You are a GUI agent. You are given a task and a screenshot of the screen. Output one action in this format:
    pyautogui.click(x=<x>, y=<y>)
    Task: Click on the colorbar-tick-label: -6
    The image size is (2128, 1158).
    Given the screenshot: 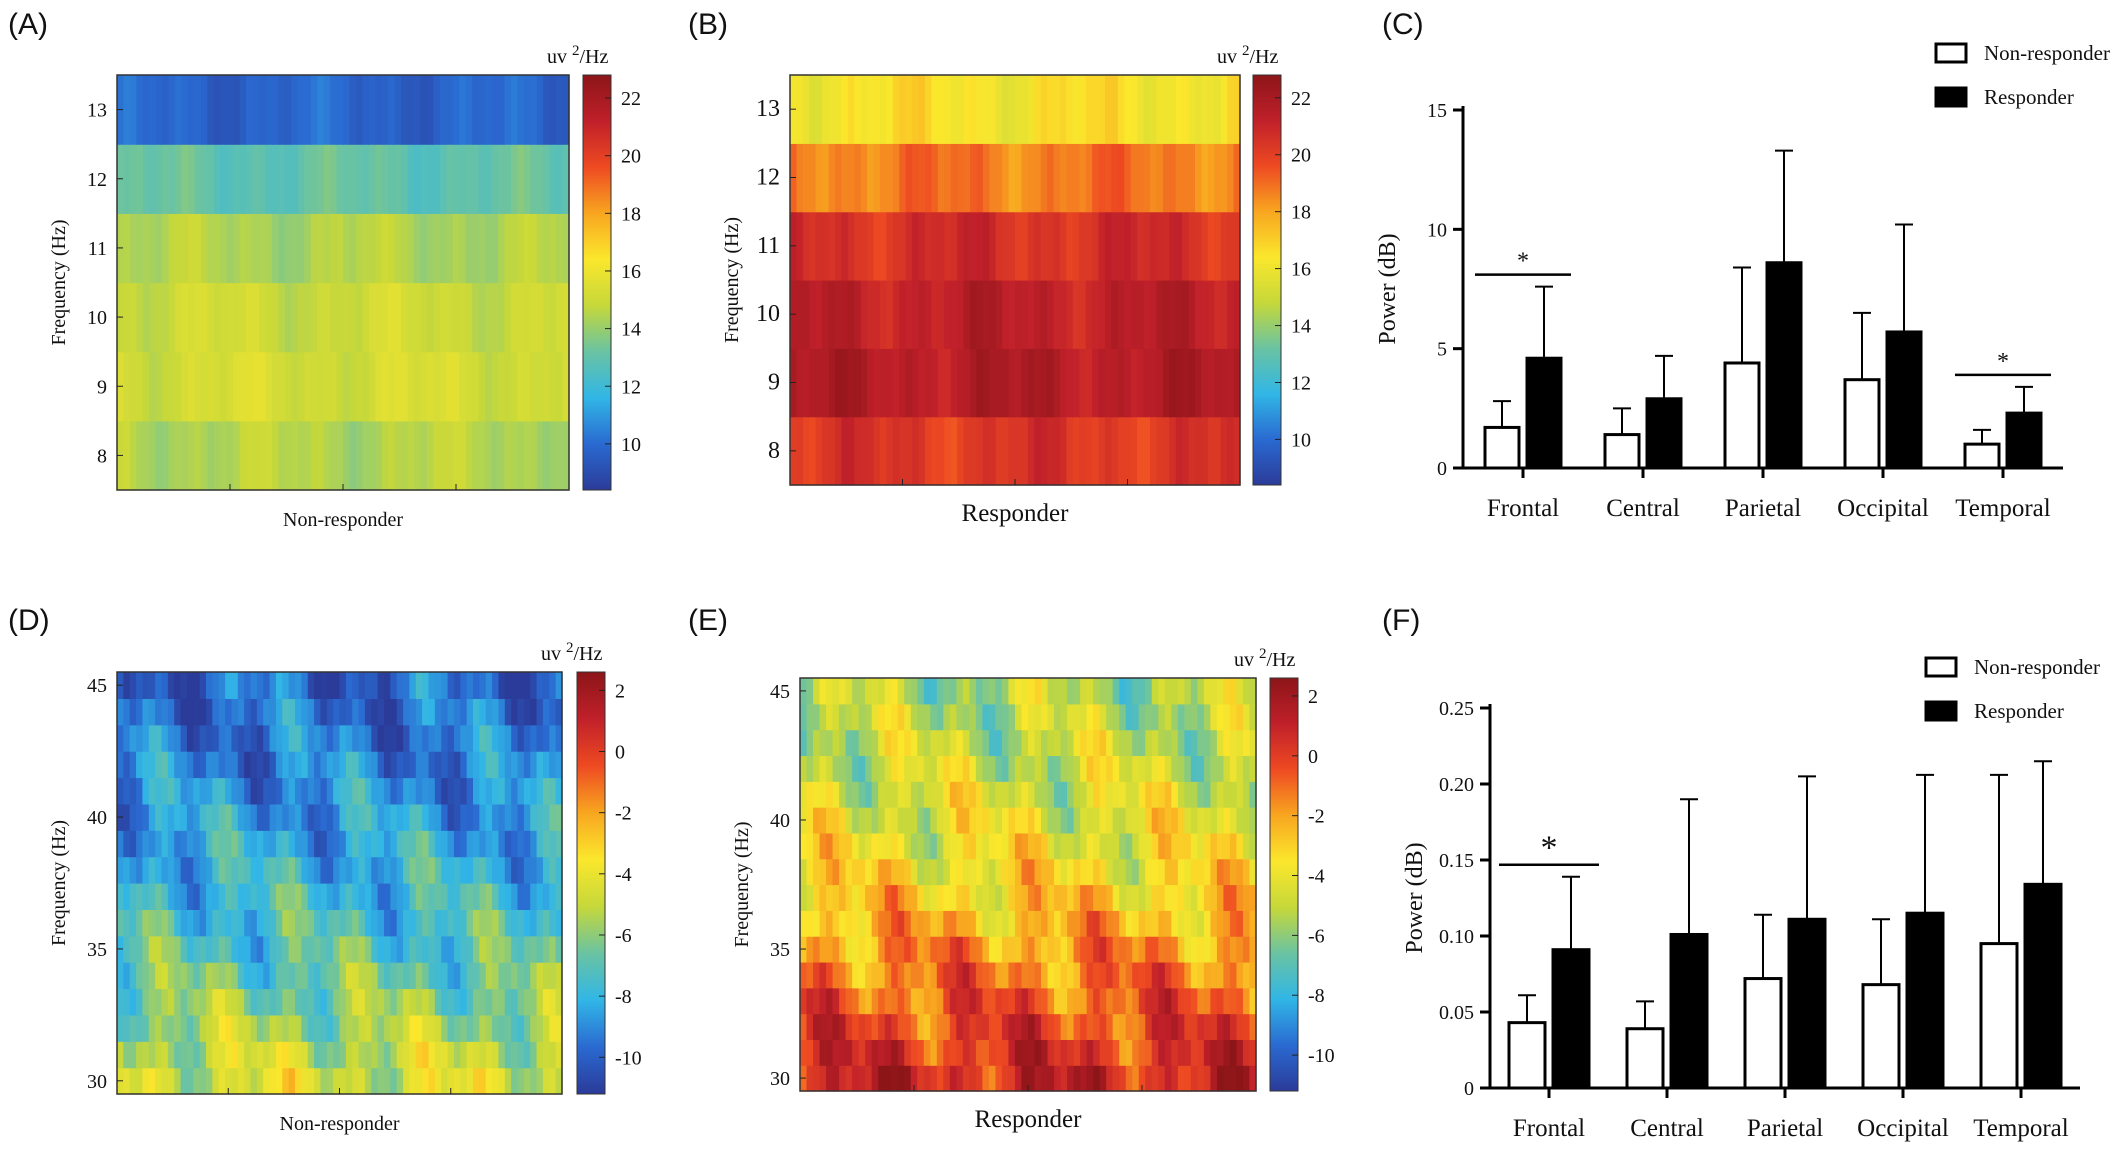 What is the action you would take?
    pyautogui.click(x=623, y=936)
    